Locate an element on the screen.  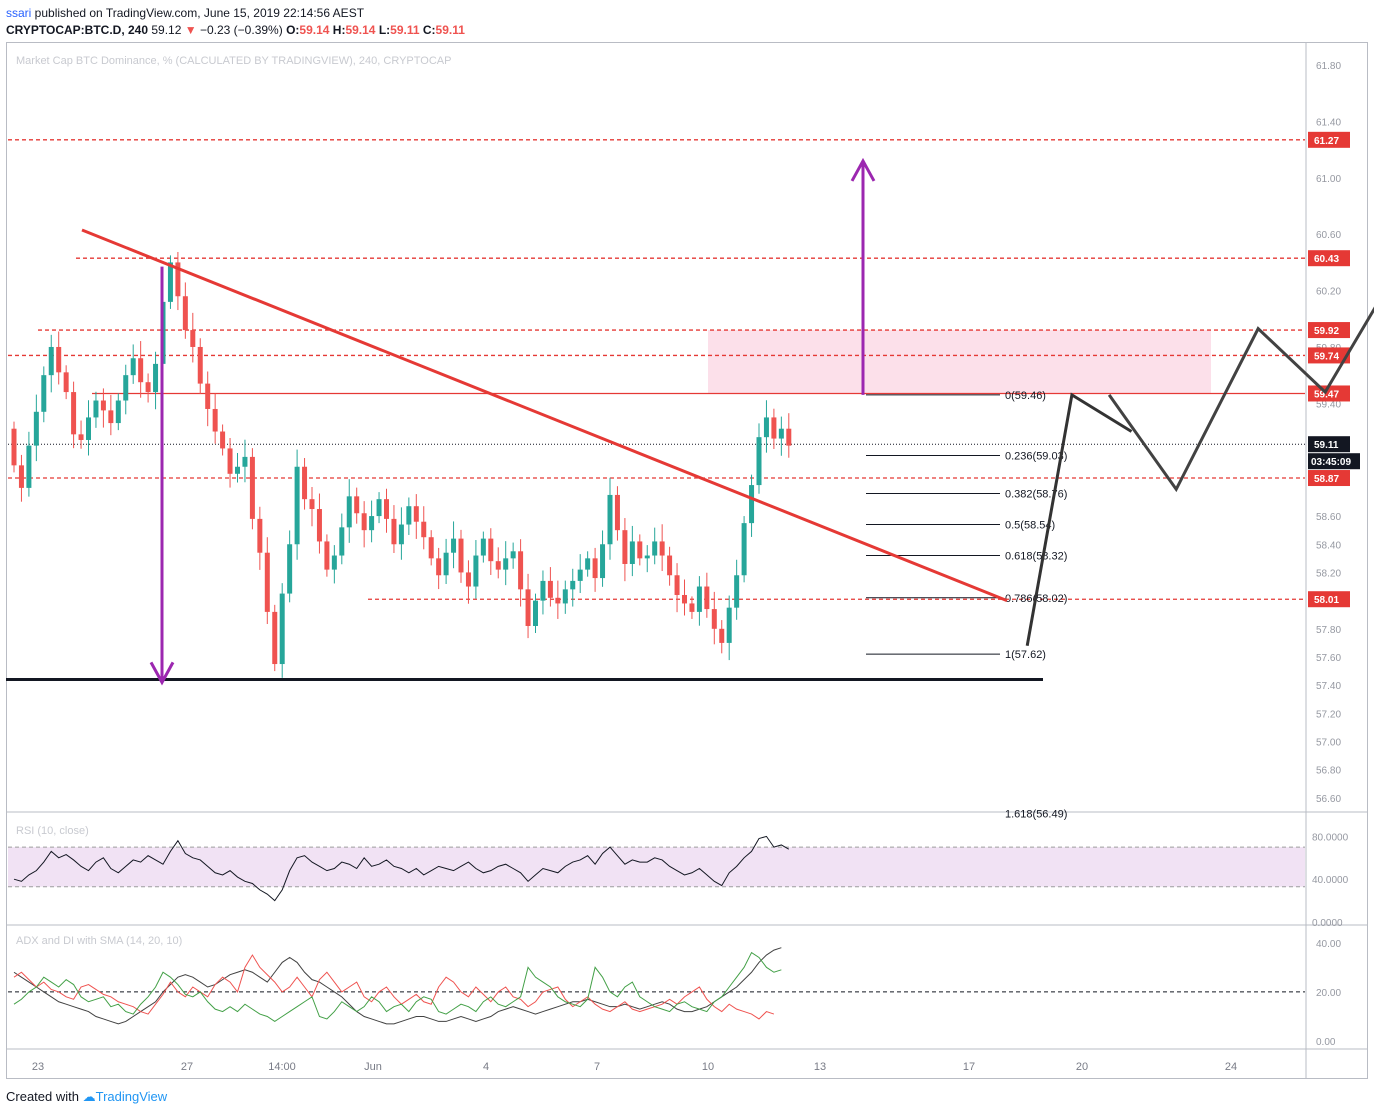
countdown-badge is located at coordinates (1334, 461).